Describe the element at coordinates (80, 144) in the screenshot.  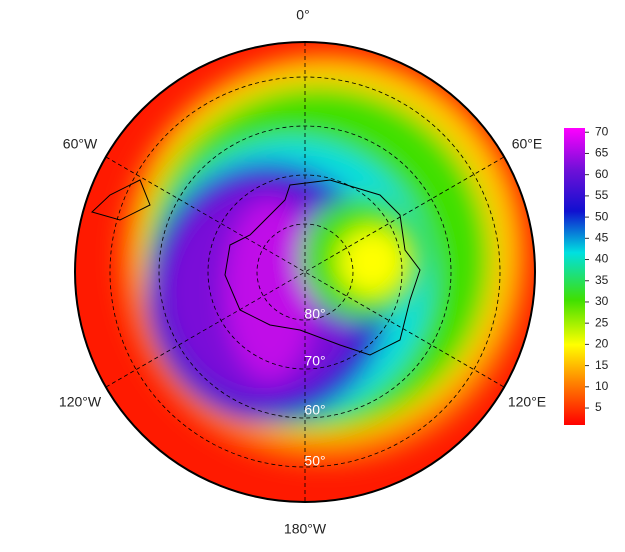
I see `longitude-label: 60°W` at that location.